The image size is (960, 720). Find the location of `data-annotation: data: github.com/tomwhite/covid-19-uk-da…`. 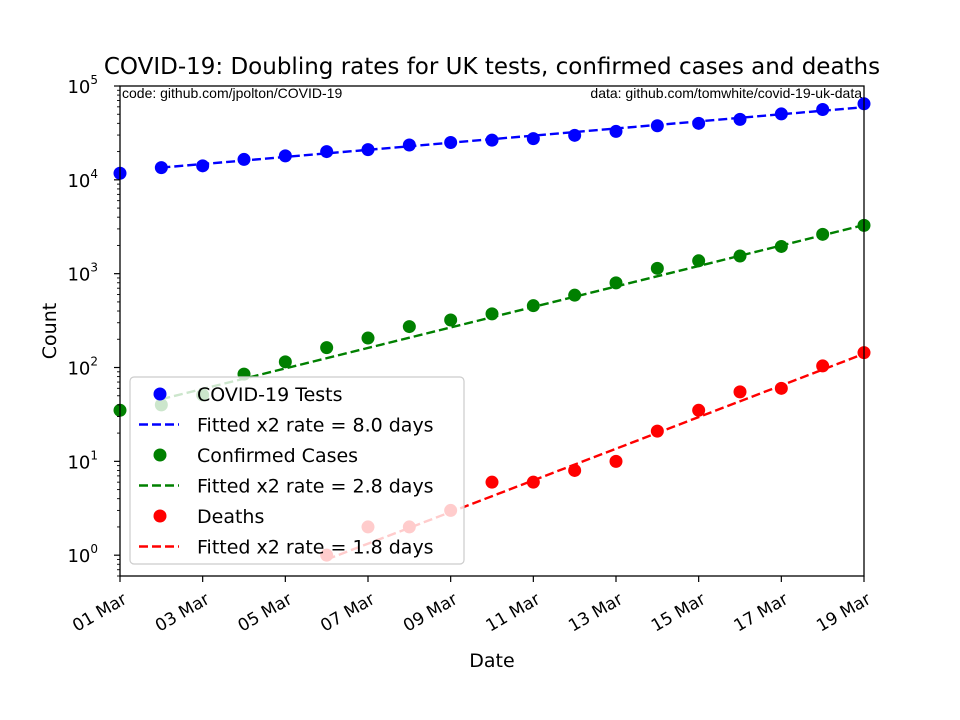

data-annotation: data: github.com/tomwhite/covid-19-uk-da… is located at coordinates (726, 93).